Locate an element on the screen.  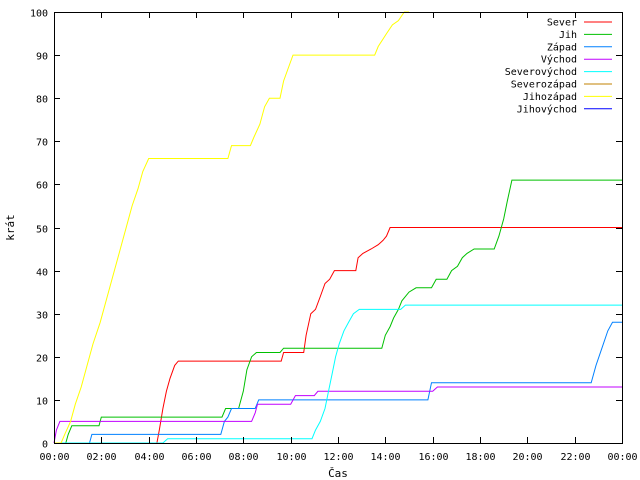
y-tick-label: 20 is located at coordinates (42, 359).